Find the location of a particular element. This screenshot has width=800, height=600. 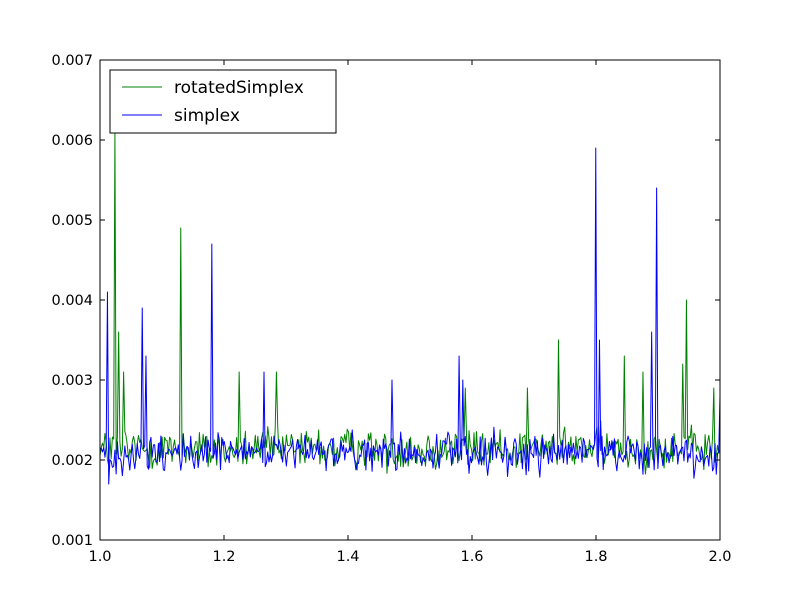

y-tick-label: 0.003 is located at coordinates (72, 381).